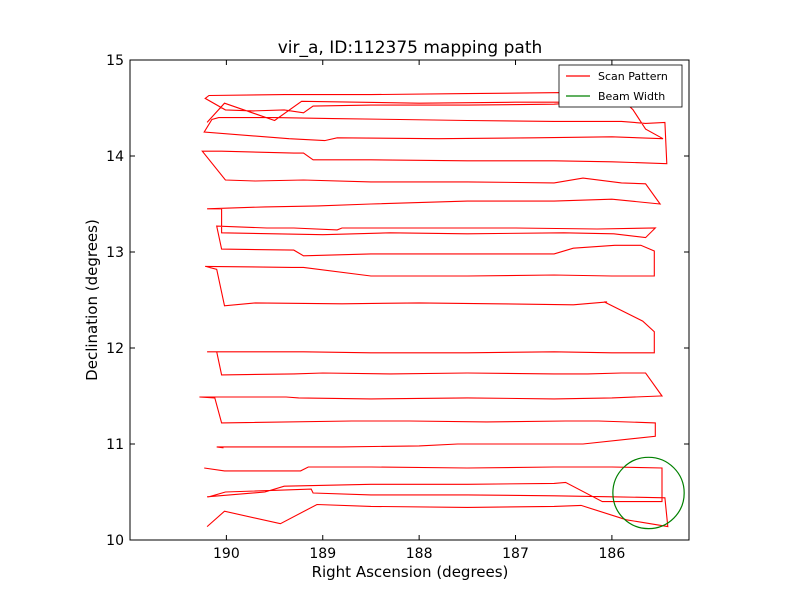  What do you see at coordinates (115, 157) in the screenshot?
I see `y-tick-label: 14` at bounding box center [115, 157].